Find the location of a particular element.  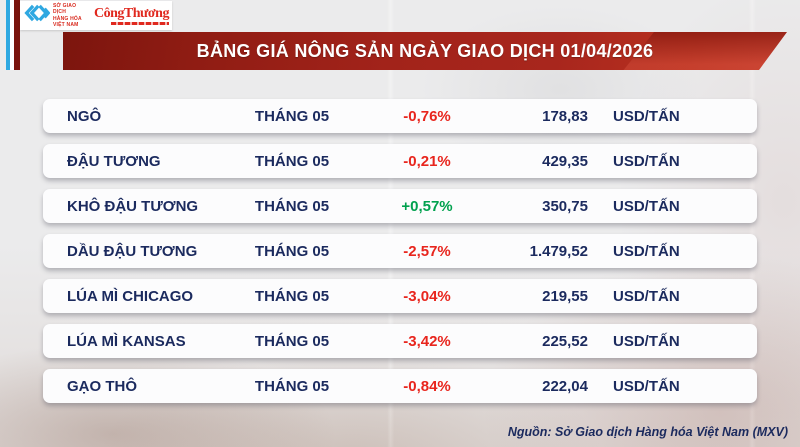

change-percent: -2,57% is located at coordinates (427, 251).